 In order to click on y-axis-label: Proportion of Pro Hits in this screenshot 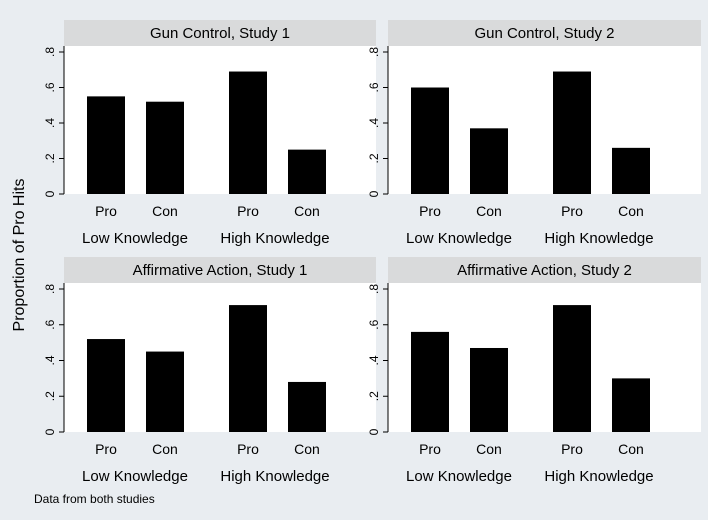, I will do `click(19, 255)`.